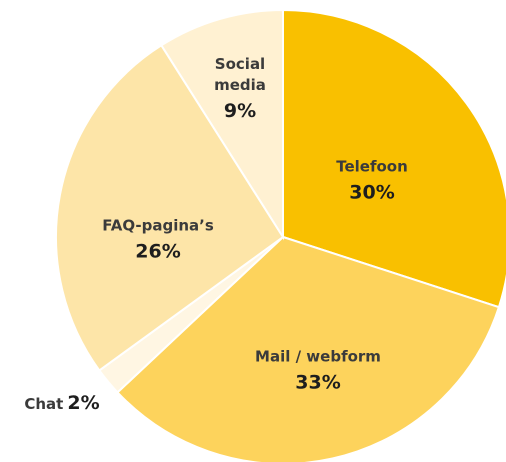 The height and width of the screenshot is (462, 506). I want to click on category-label: Telefoon, so click(372, 166).